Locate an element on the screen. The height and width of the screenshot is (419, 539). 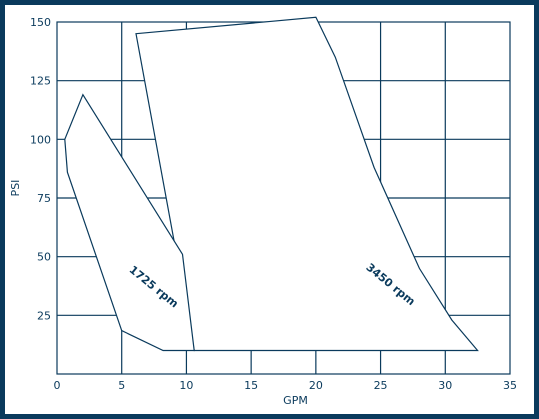
x-tick-label: 25 is located at coordinates (381, 385).